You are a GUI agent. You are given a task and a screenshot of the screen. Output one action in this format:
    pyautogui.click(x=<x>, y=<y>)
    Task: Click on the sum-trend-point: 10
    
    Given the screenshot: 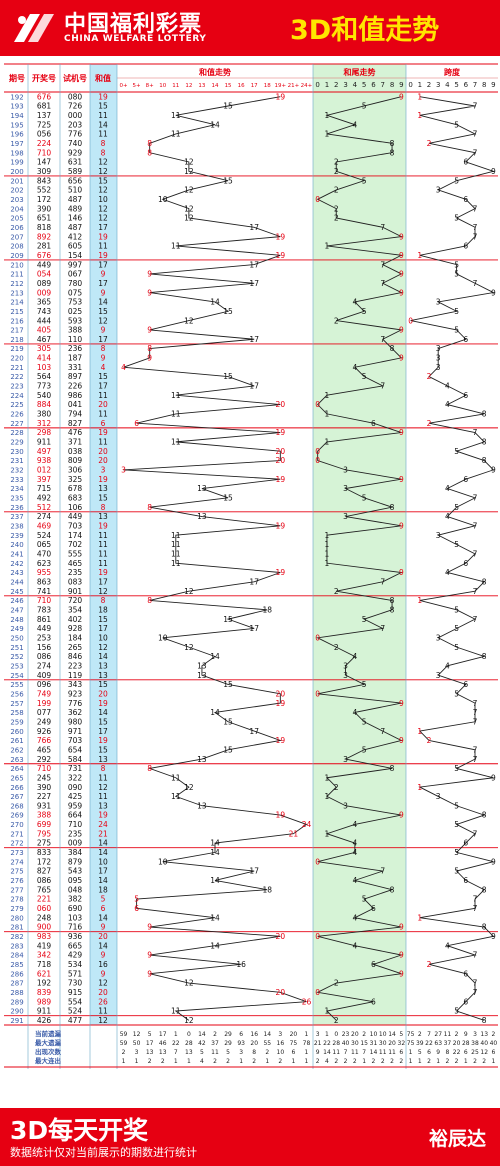 What is the action you would take?
    pyautogui.click(x=163, y=199)
    